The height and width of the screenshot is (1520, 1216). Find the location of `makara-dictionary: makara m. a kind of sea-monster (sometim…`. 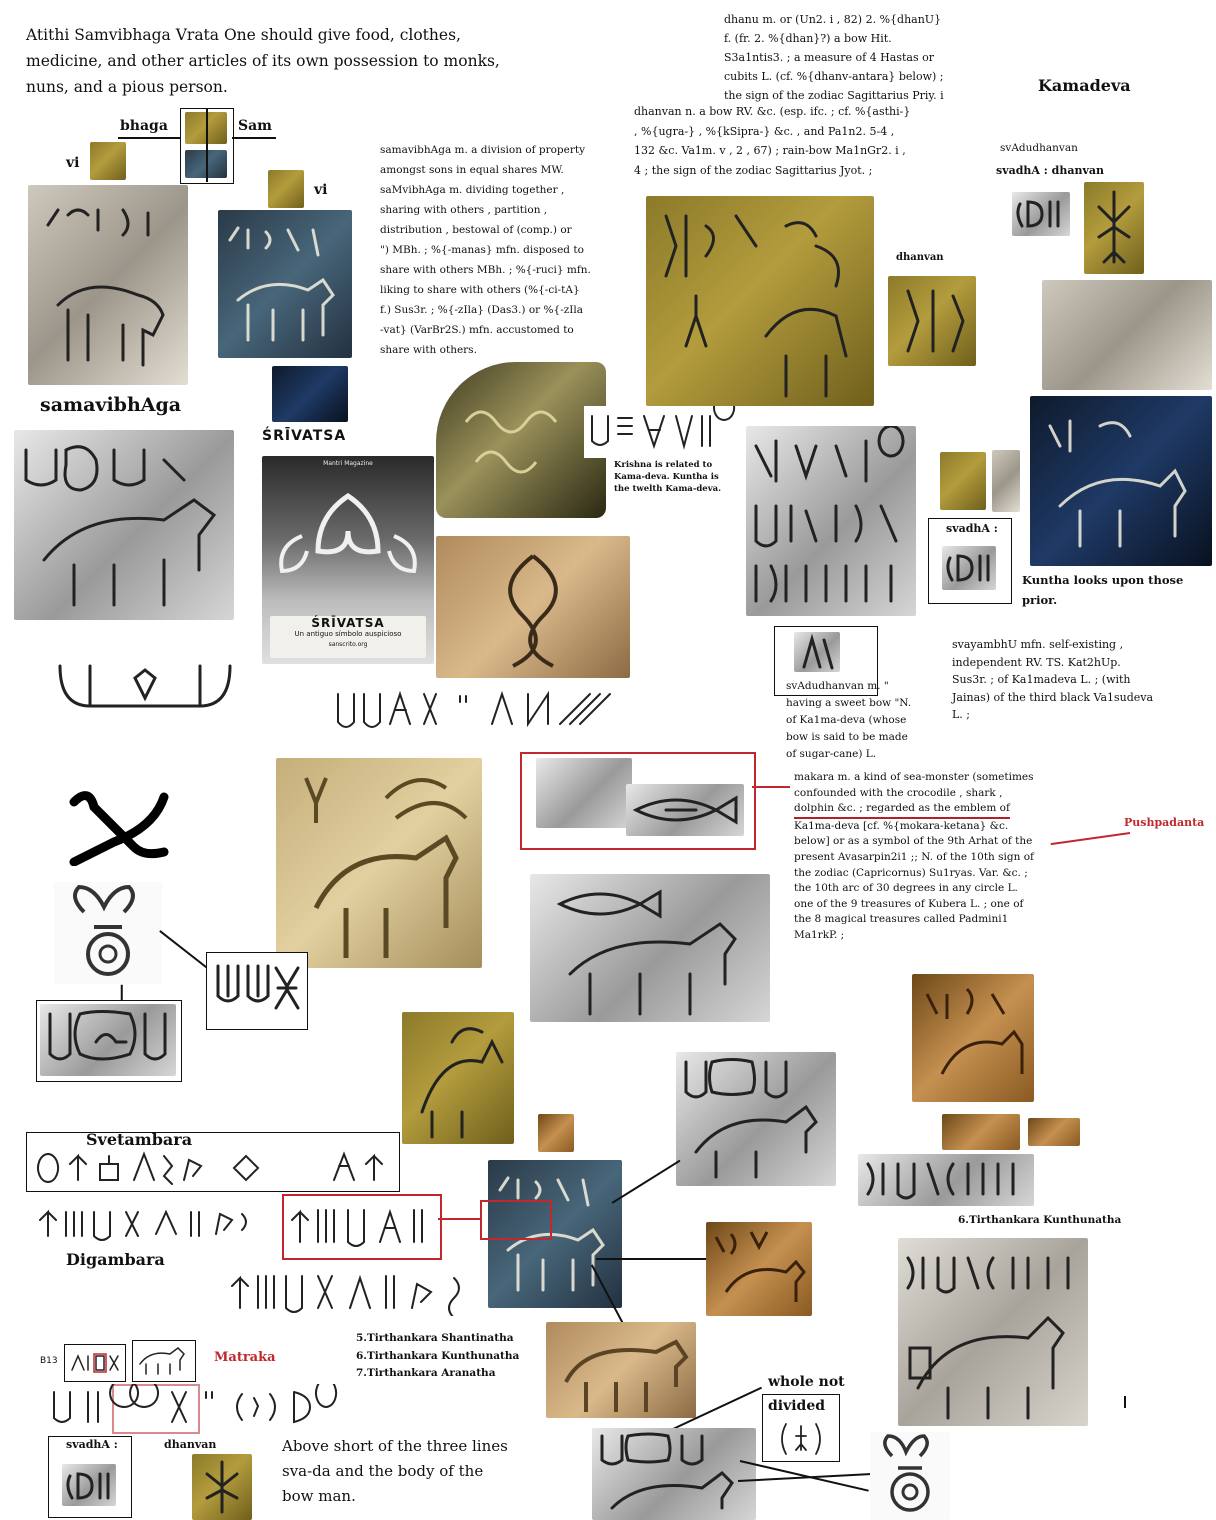

makara-dictionary: makara m. a kind of sea-monster (sometim… is located at coordinates (914, 856).